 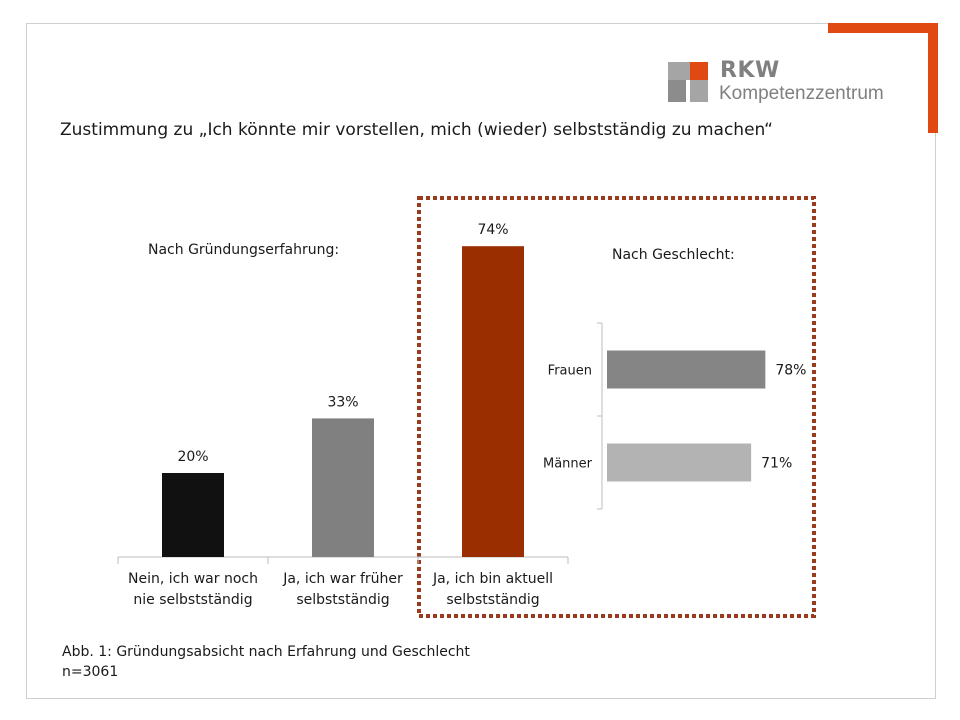 I want to click on logo-subtitle: Kompetenzzentrum, so click(x=801, y=93).